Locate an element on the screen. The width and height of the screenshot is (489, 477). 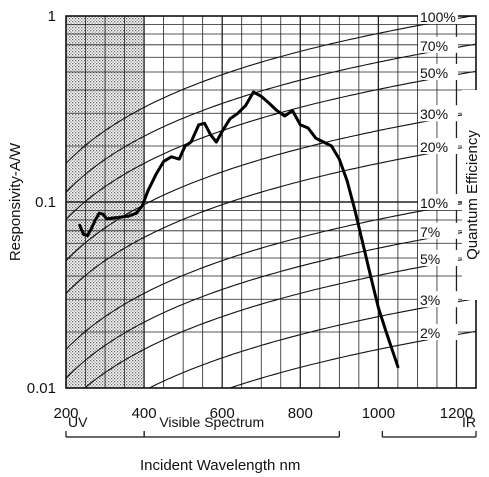
band-label: IR is located at coordinates (469, 422).